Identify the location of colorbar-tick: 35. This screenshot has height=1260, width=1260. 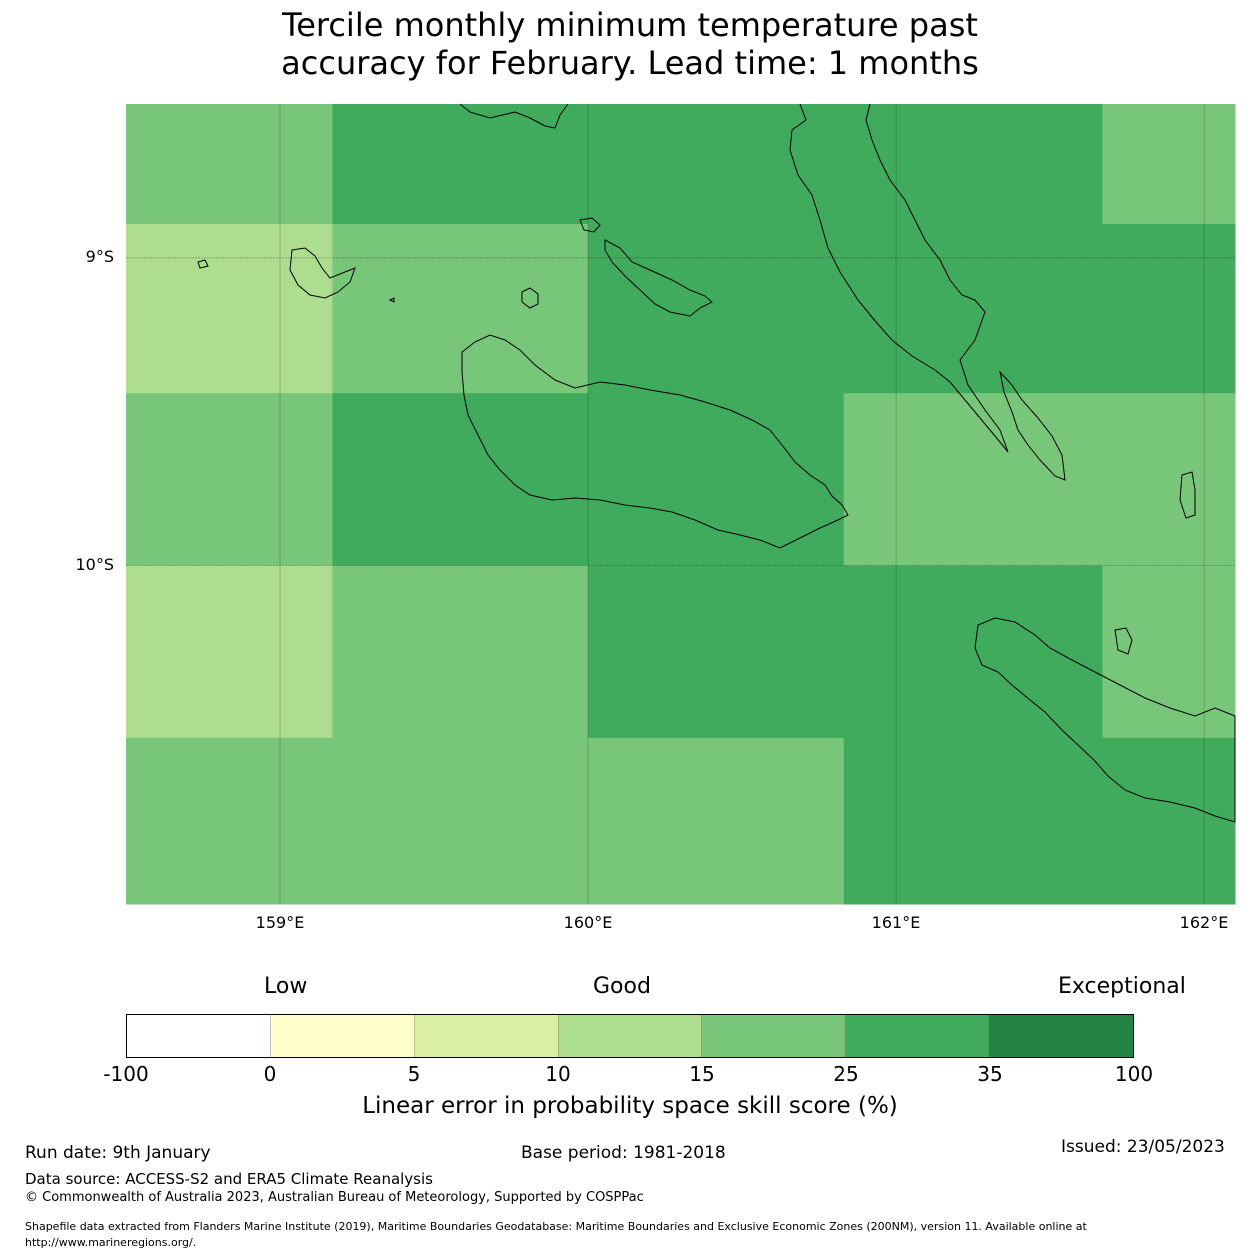
(990, 1074).